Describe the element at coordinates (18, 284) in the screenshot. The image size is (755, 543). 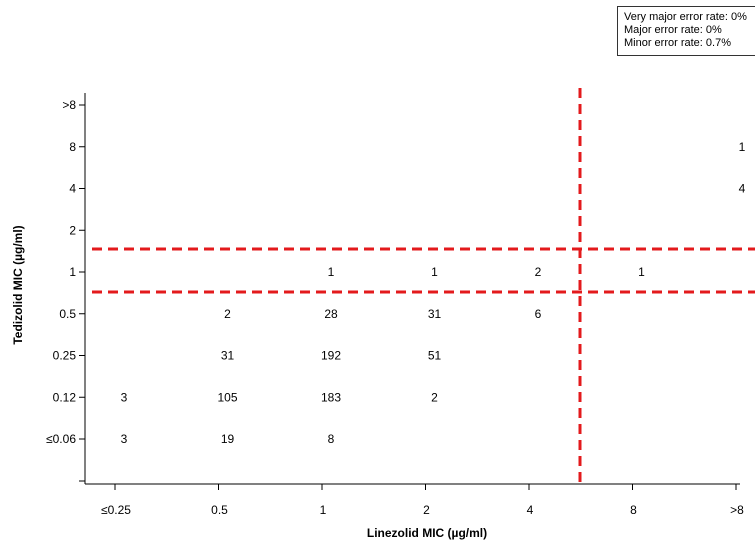
I see `y-axis-title: Tedizolid MIC (µg/ml)` at that location.